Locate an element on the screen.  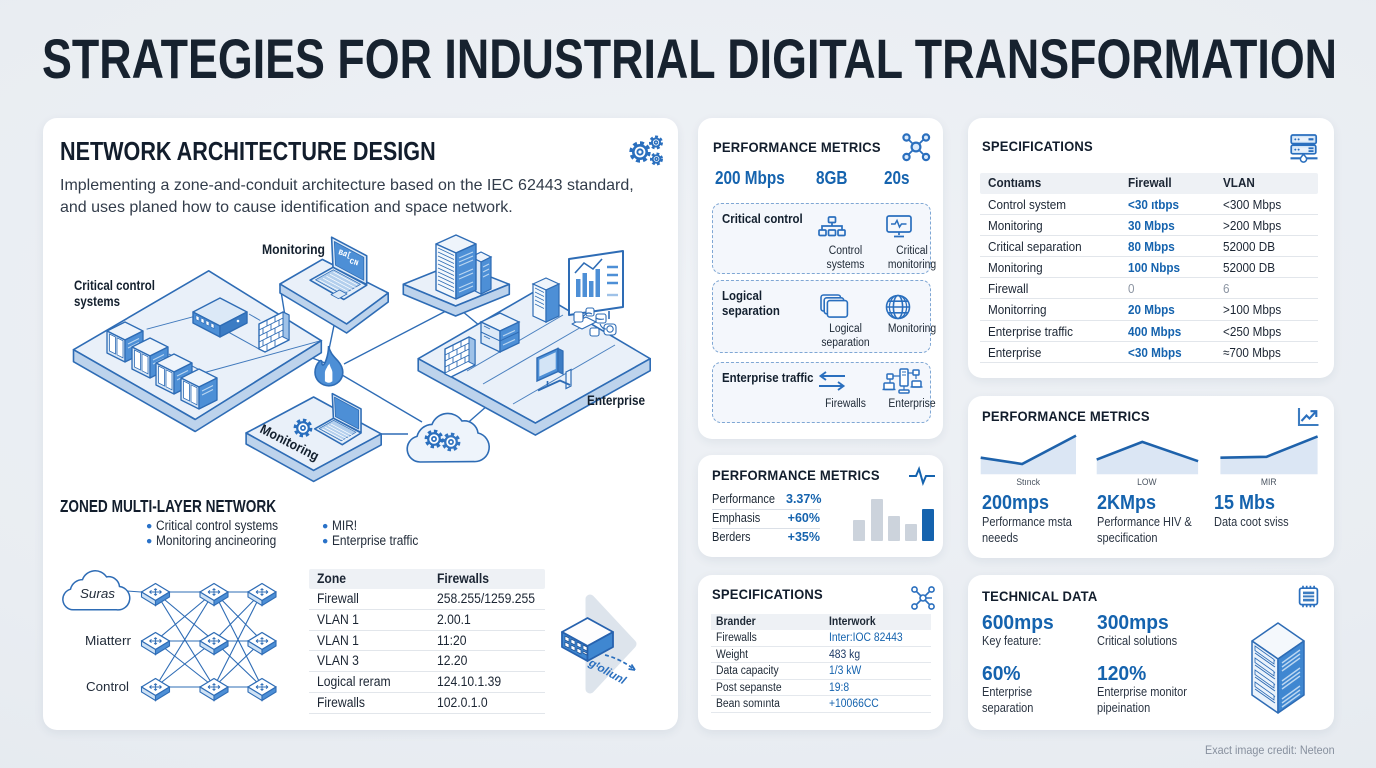
svg-text: Suras is located at coordinates (97, 594).